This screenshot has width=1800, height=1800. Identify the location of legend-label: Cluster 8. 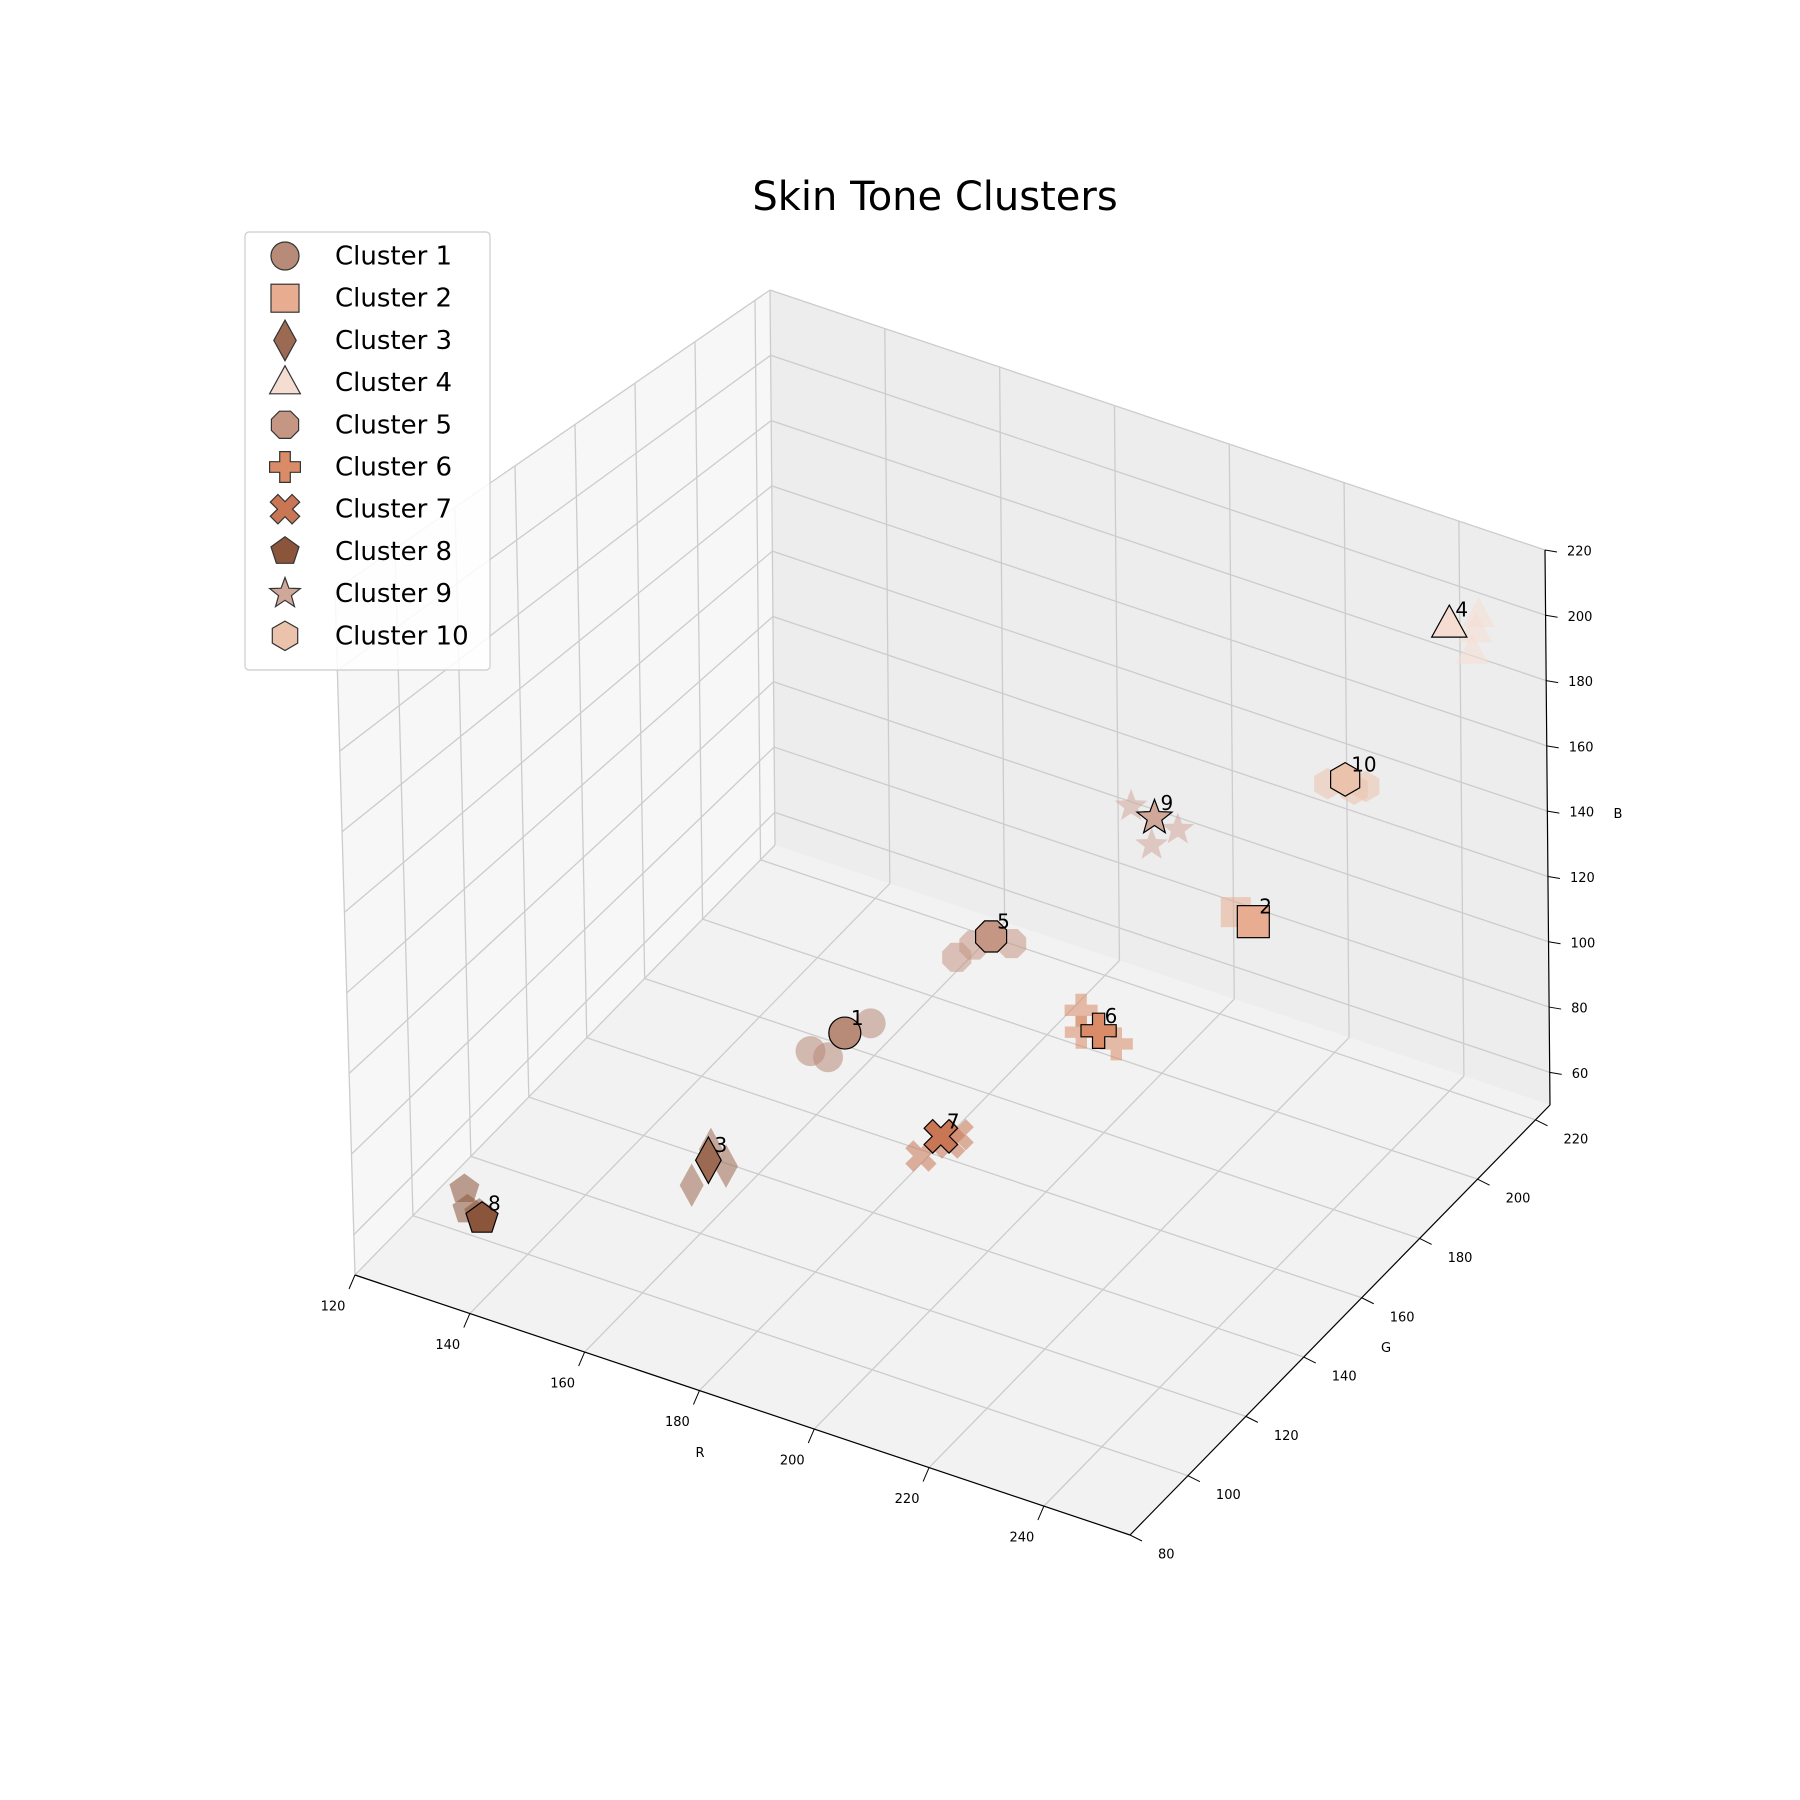
(393, 552).